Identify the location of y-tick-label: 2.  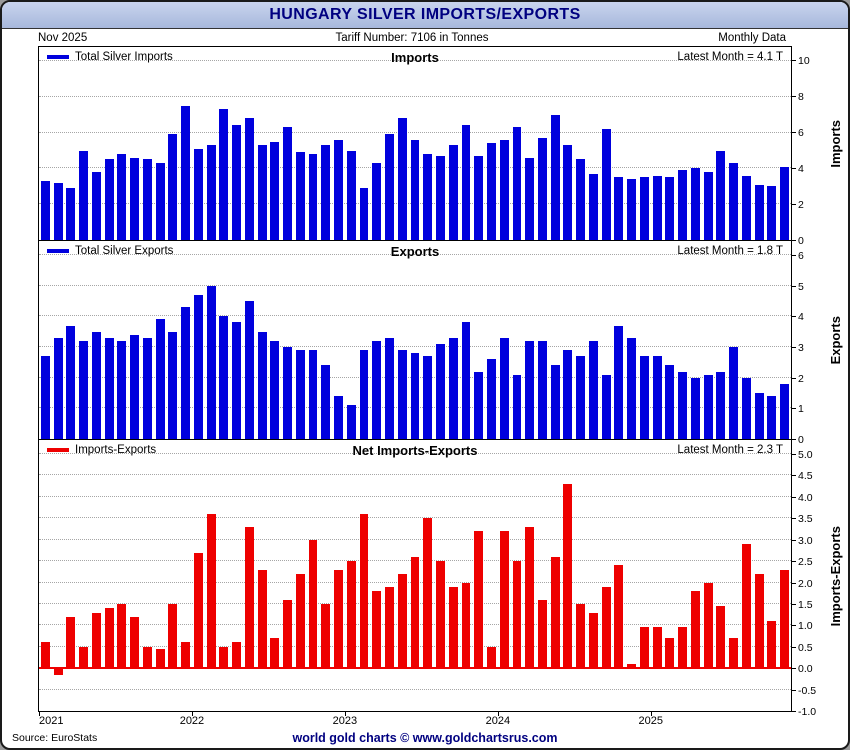
(801, 378).